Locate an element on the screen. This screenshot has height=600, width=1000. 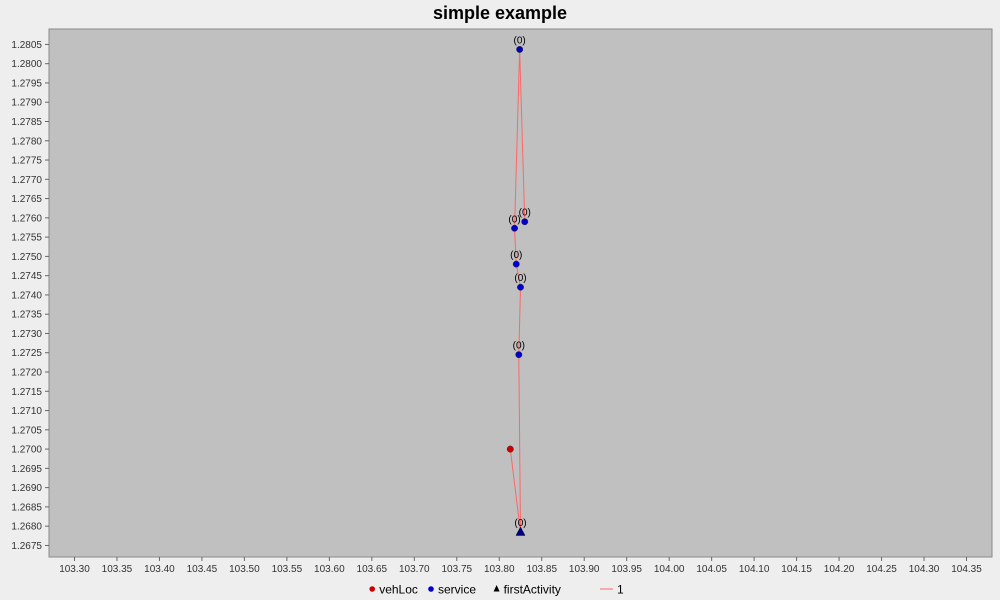
x-tick-label: 103.70 is located at coordinates (414, 569).